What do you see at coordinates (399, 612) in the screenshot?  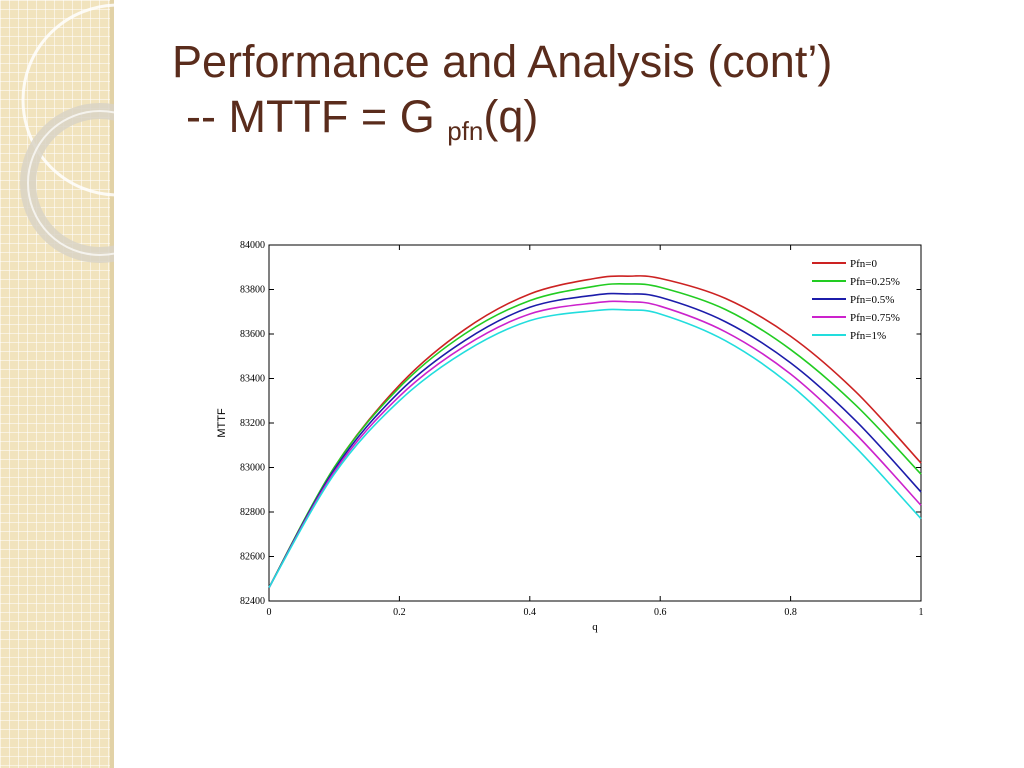 I see `x-tick-label: 0.2` at bounding box center [399, 612].